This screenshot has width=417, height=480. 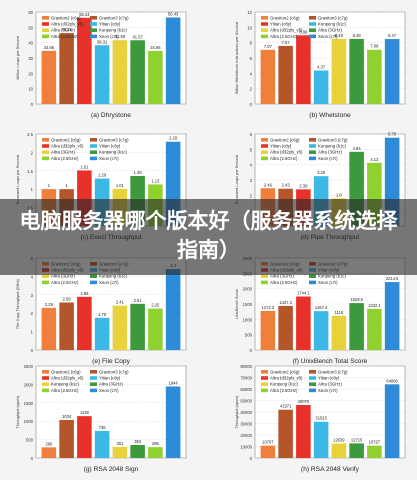 I want to click on y-tick-label: 40, so click(x=30, y=43).